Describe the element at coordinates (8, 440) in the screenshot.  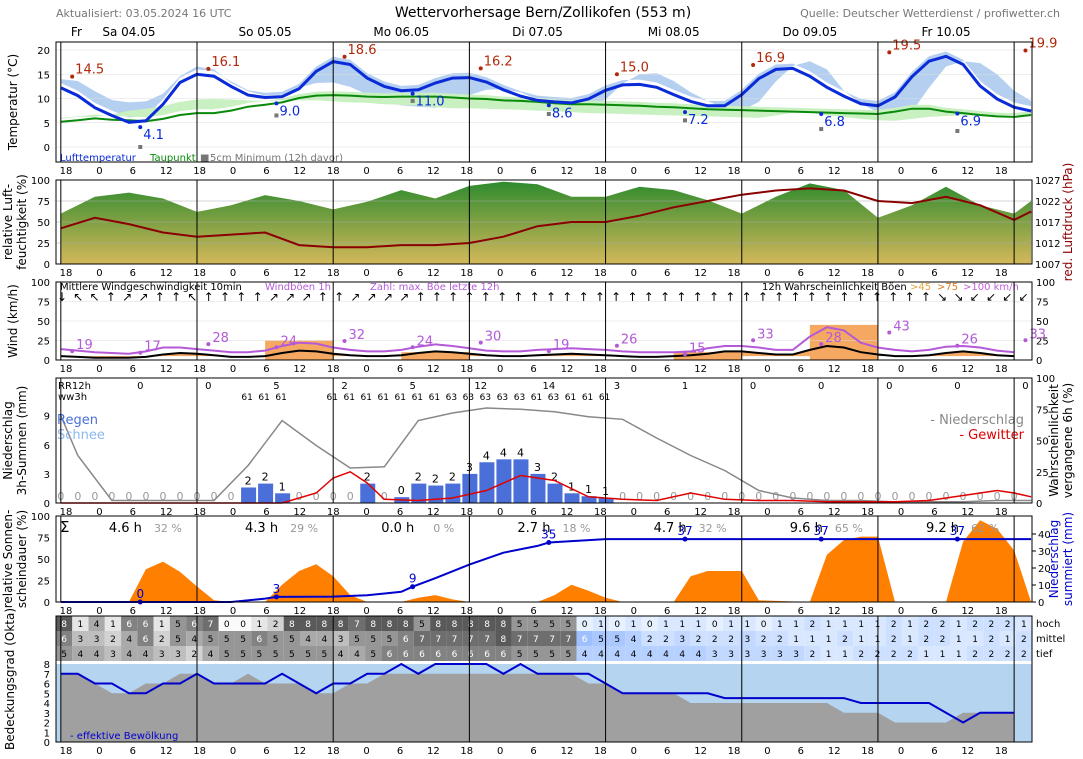
I see `y-axis-label-line1: Niederschlag` at that location.